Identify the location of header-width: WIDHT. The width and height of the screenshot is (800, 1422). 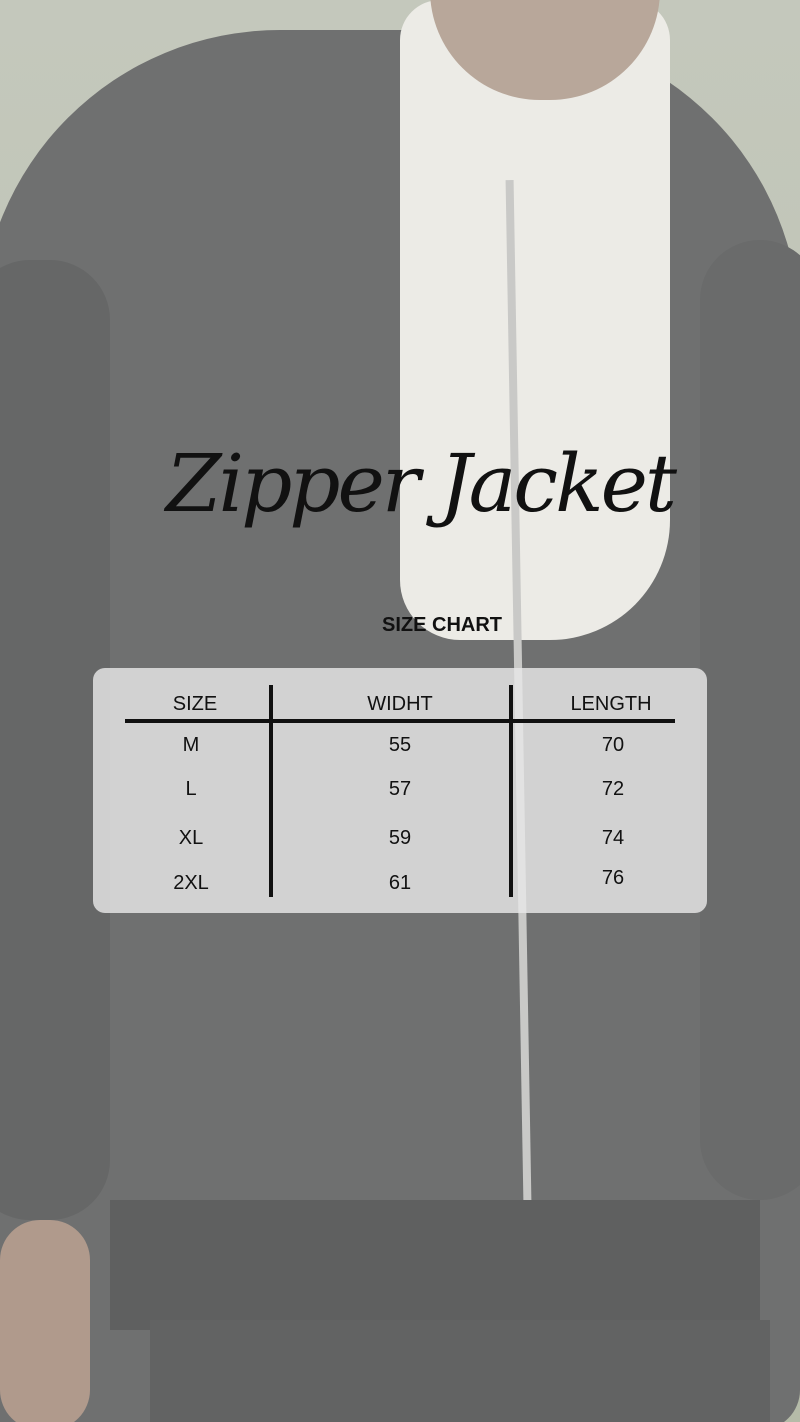
(400, 704).